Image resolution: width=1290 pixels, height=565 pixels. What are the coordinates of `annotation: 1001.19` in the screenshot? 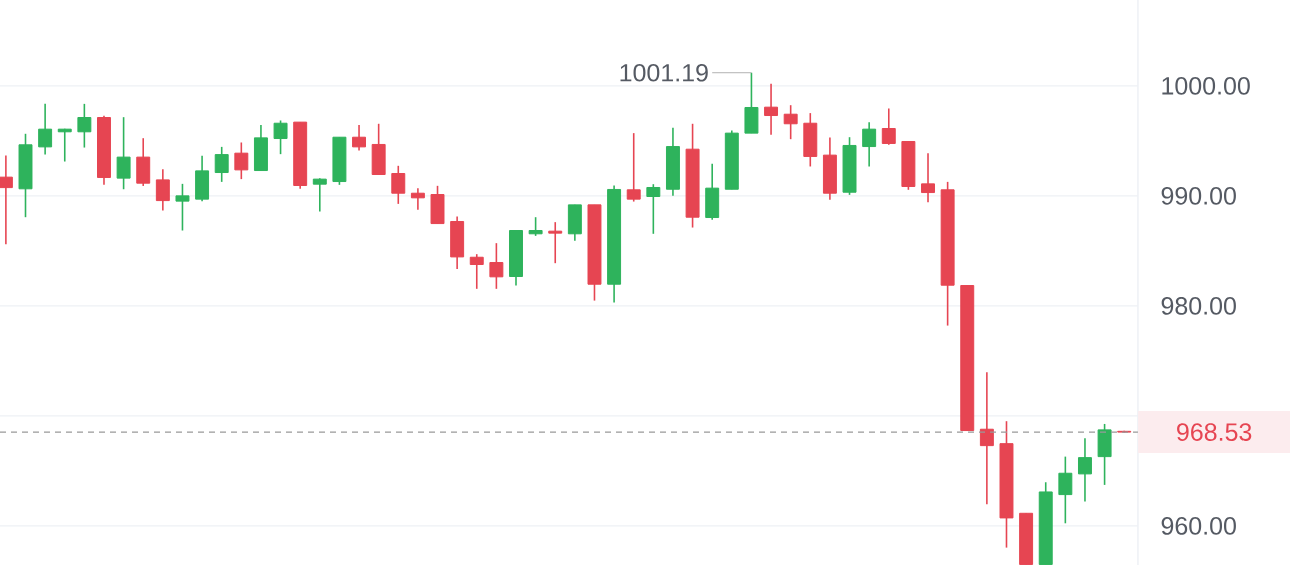 It's located at (664, 72).